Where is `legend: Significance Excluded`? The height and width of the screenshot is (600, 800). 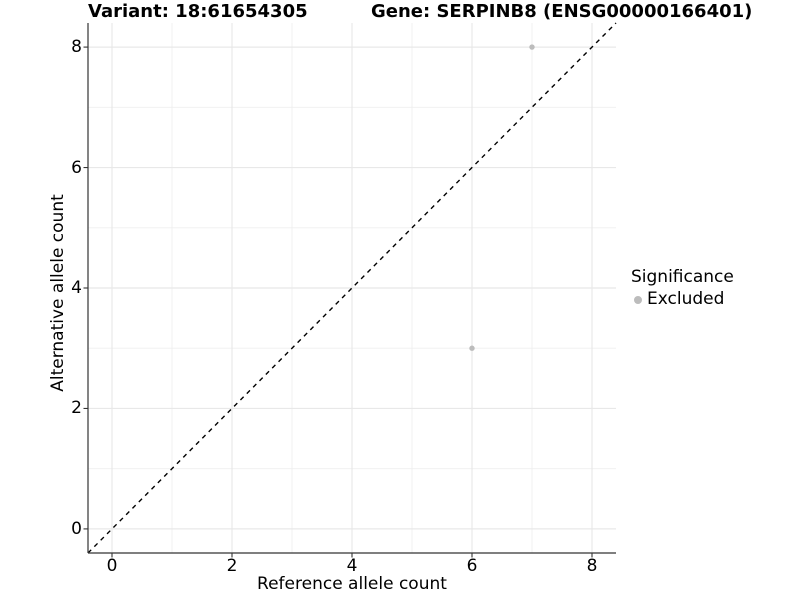
legend: Significance Excluded is located at coordinates (682, 288).